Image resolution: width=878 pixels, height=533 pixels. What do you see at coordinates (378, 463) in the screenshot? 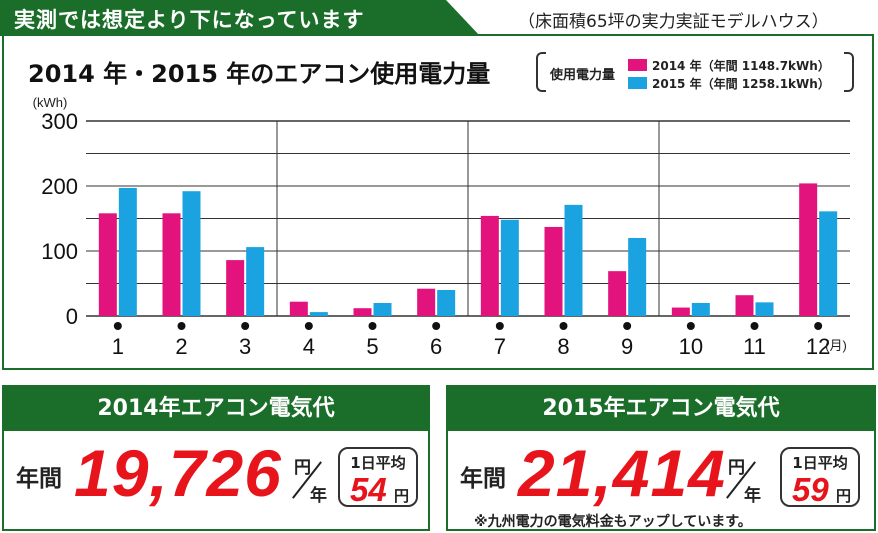
I see `panel-2014-avg-label: 1日平均` at bounding box center [378, 463].